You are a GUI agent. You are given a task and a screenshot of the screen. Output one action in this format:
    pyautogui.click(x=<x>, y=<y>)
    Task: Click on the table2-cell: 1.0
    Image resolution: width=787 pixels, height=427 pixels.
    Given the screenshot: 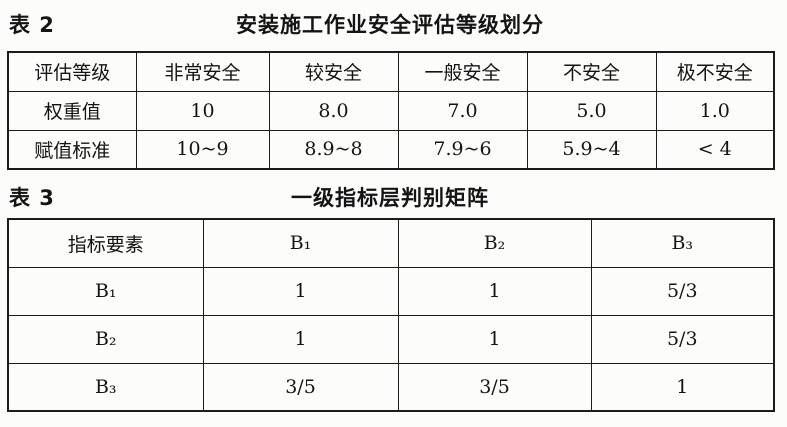 What is the action you would take?
    pyautogui.click(x=715, y=110)
    